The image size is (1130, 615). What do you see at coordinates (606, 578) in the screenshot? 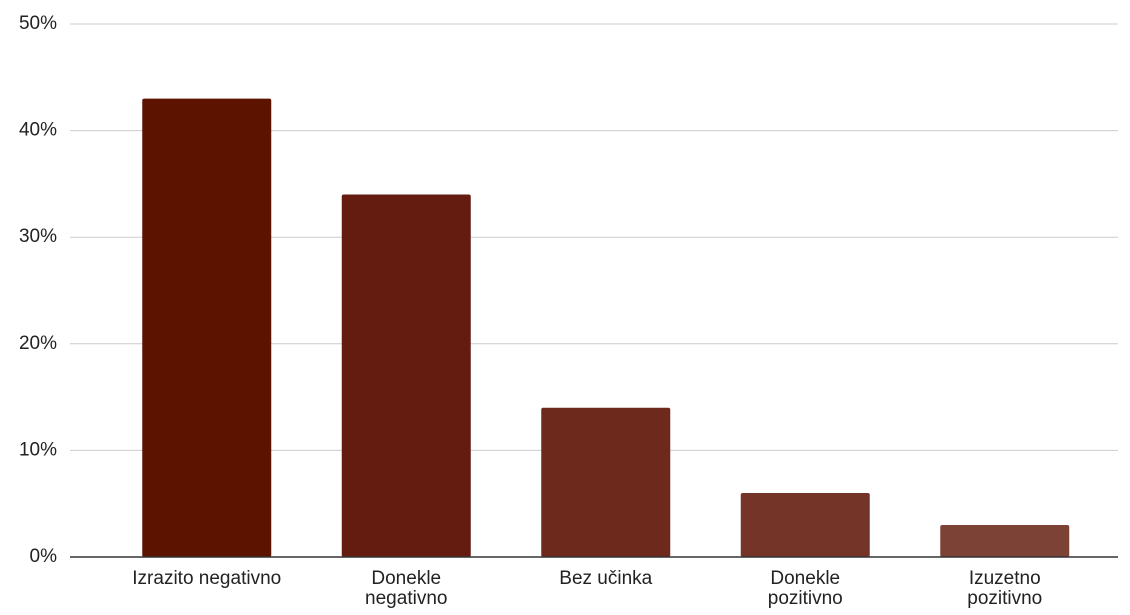
I see `x-tick-label: Bez učinka` at bounding box center [606, 578].